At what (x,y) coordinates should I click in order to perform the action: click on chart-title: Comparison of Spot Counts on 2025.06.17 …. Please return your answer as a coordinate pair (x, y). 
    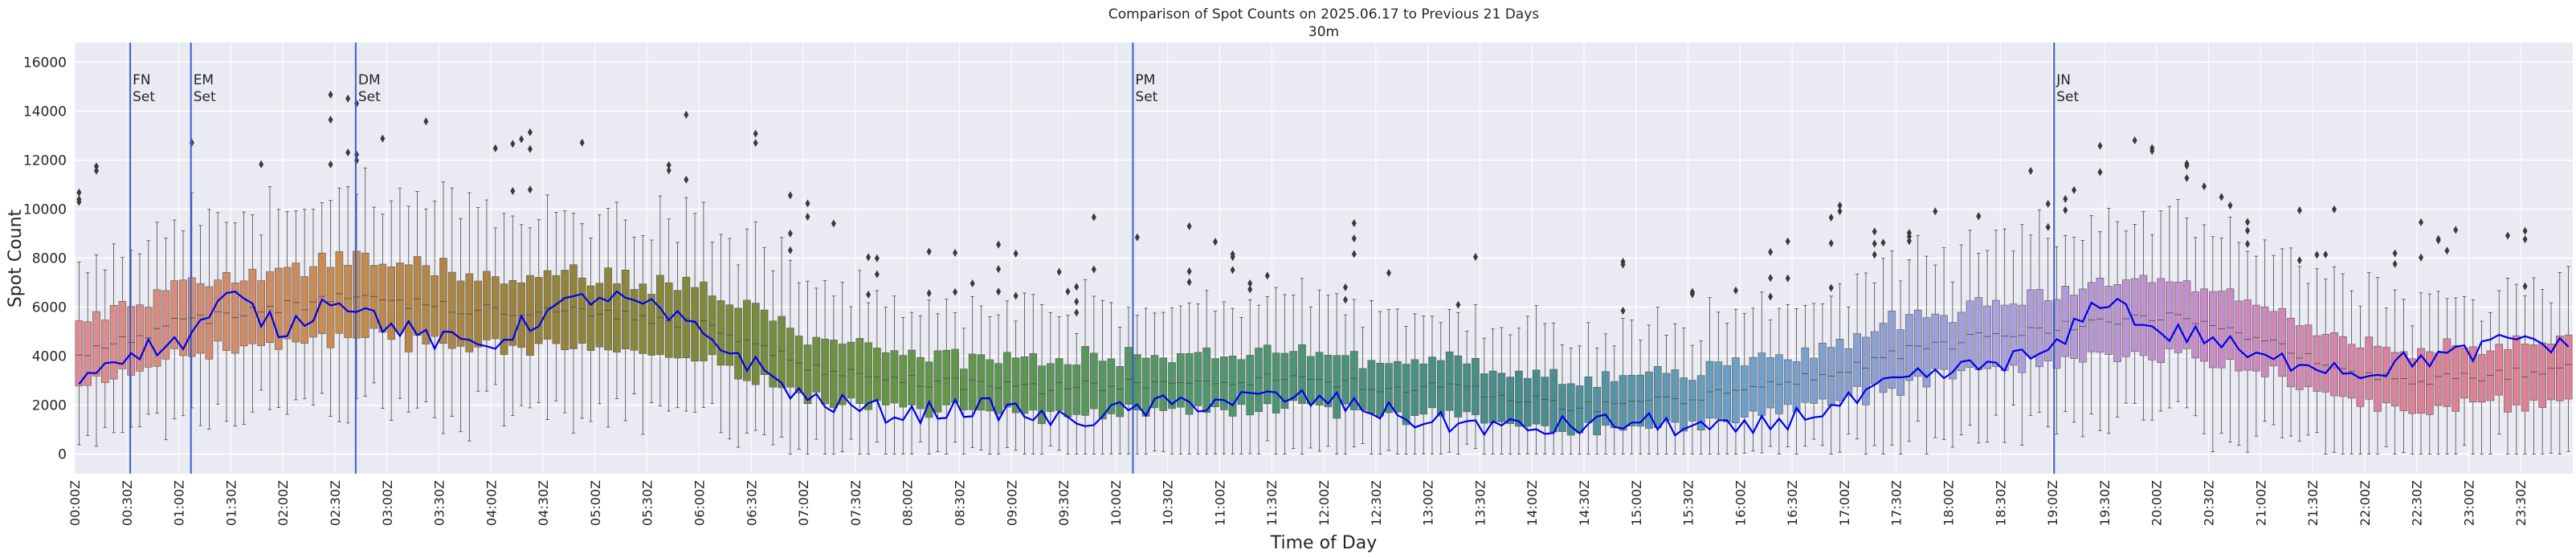
    Looking at the image, I should click on (1323, 14).